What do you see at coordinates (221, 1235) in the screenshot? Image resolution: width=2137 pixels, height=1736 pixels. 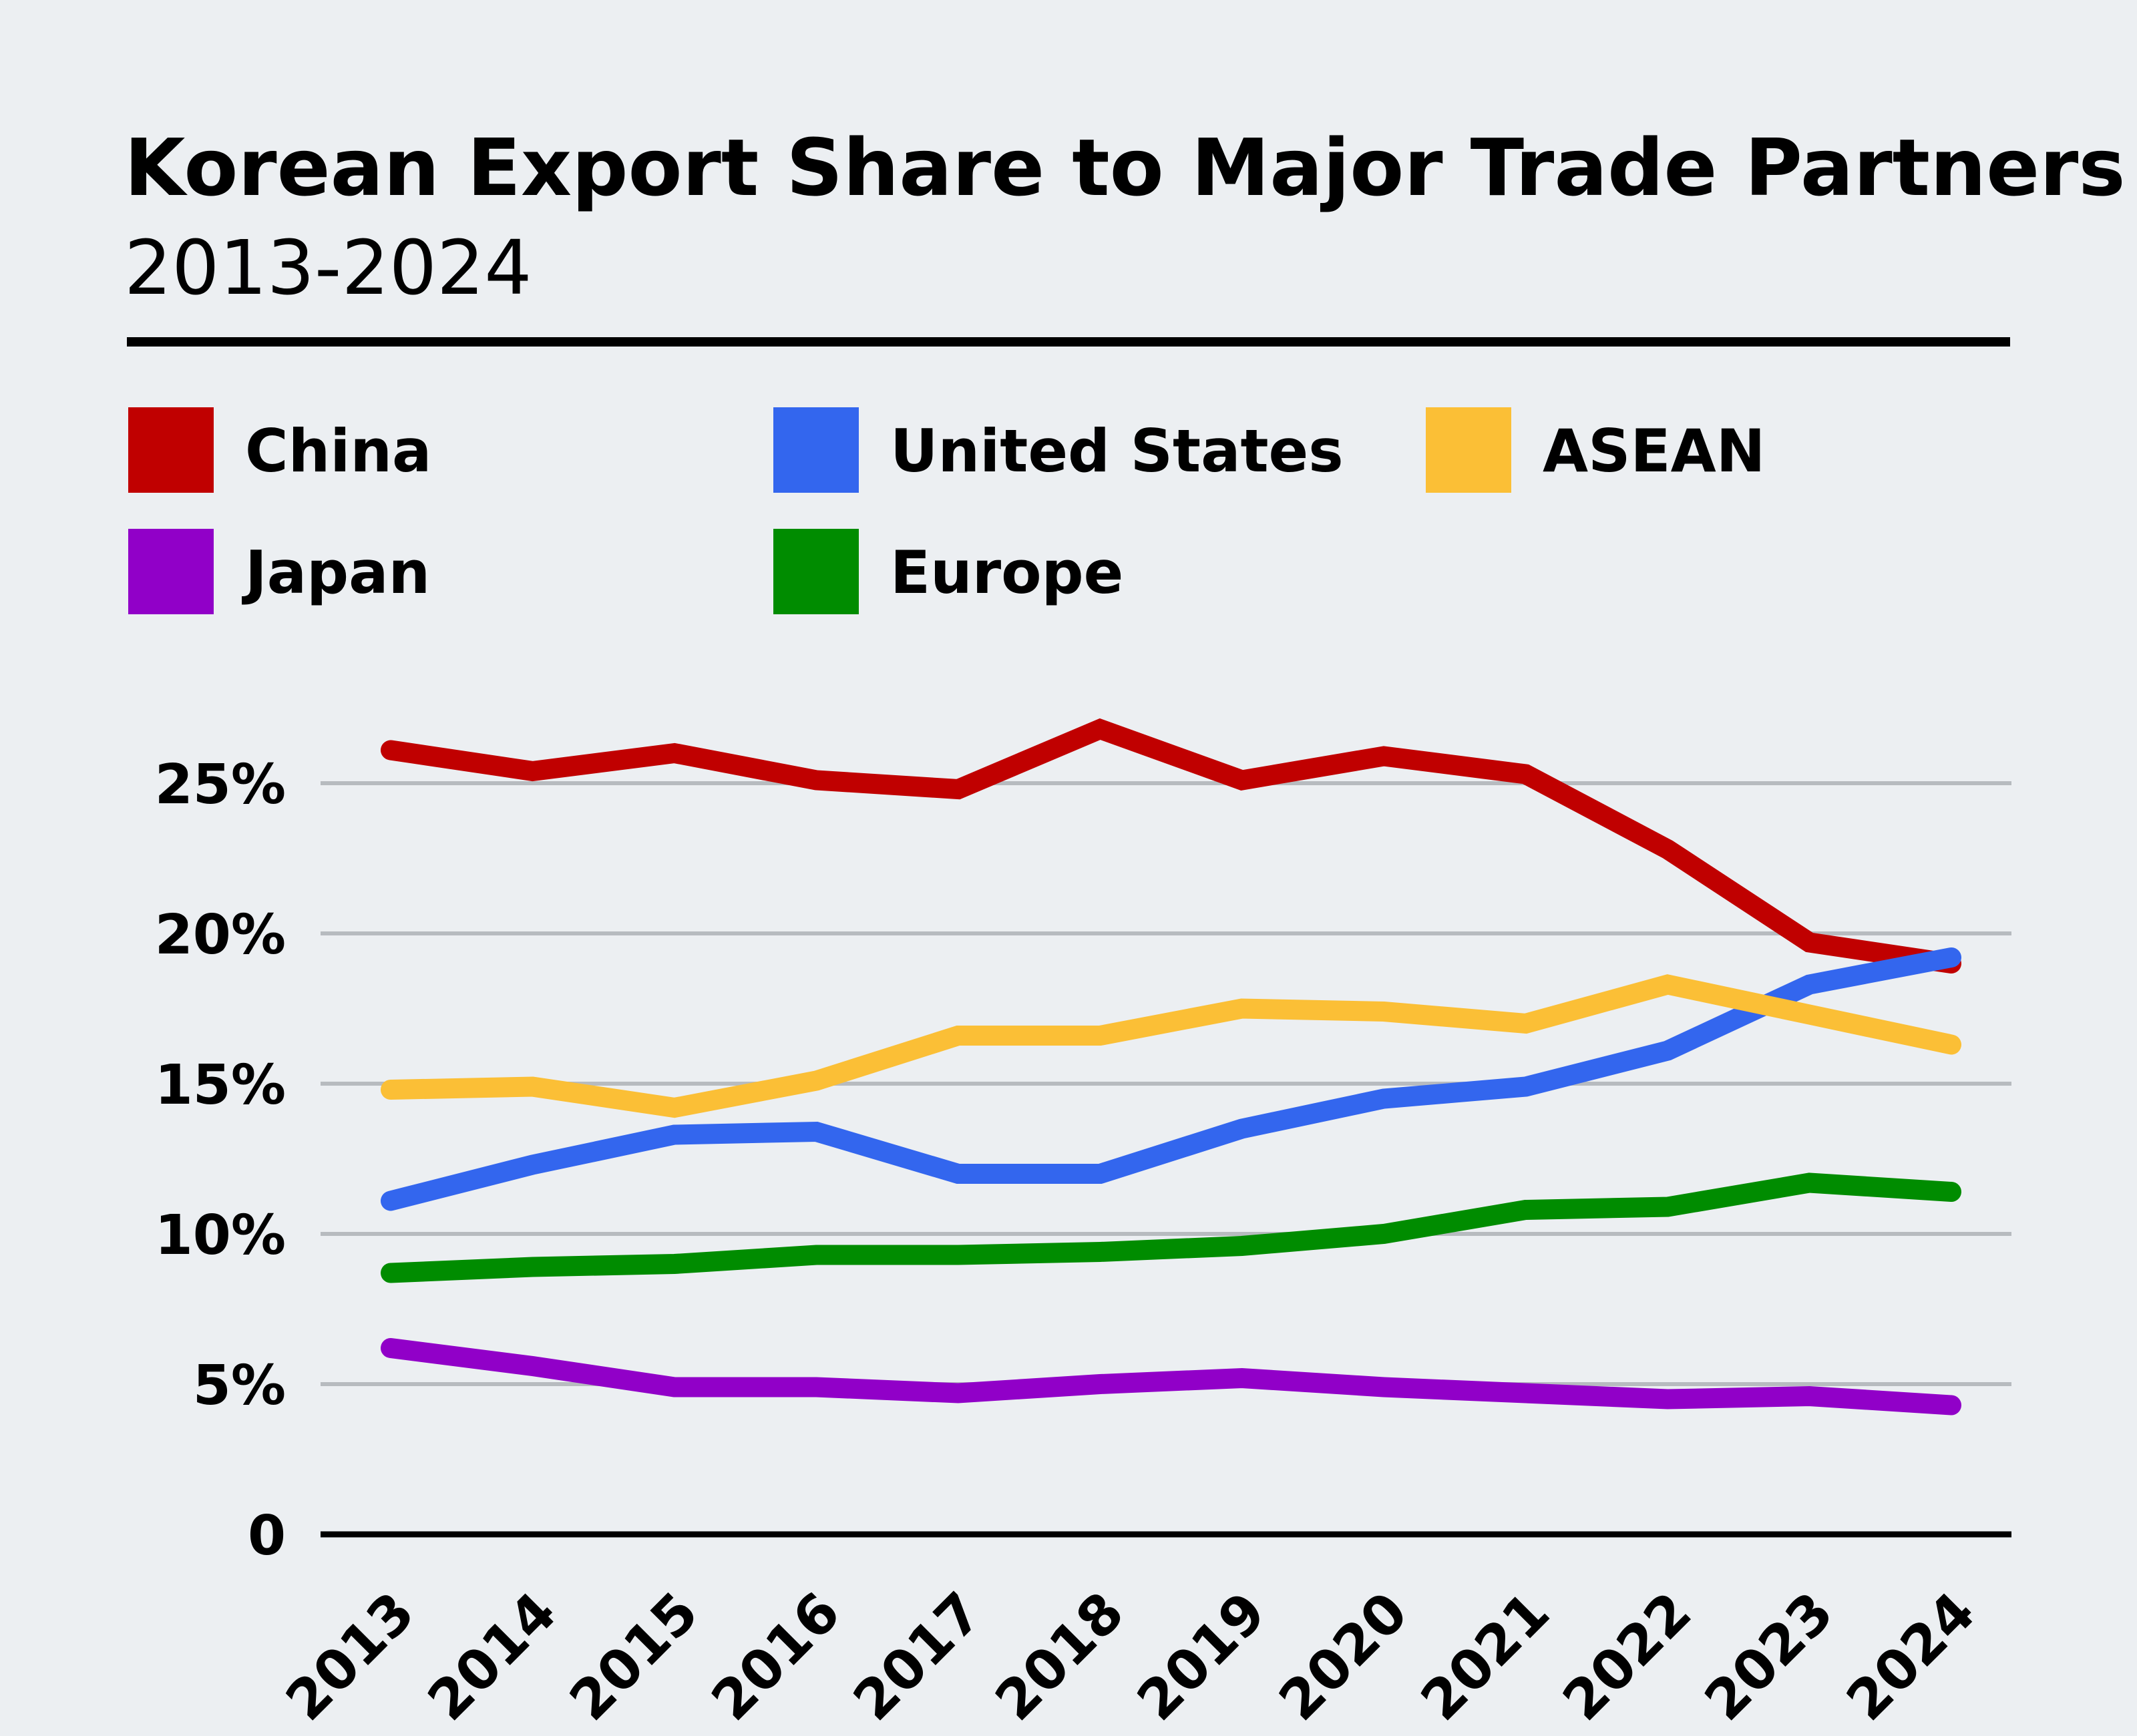 I see `y-tick-label: 10%` at bounding box center [221, 1235].